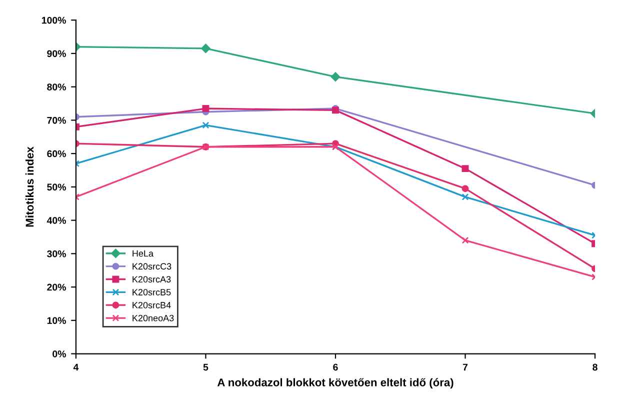 Image resolution: width=633 pixels, height=402 pixels. Describe the element at coordinates (56, 187) in the screenshot. I see `y-tick-label: 50%` at that location.